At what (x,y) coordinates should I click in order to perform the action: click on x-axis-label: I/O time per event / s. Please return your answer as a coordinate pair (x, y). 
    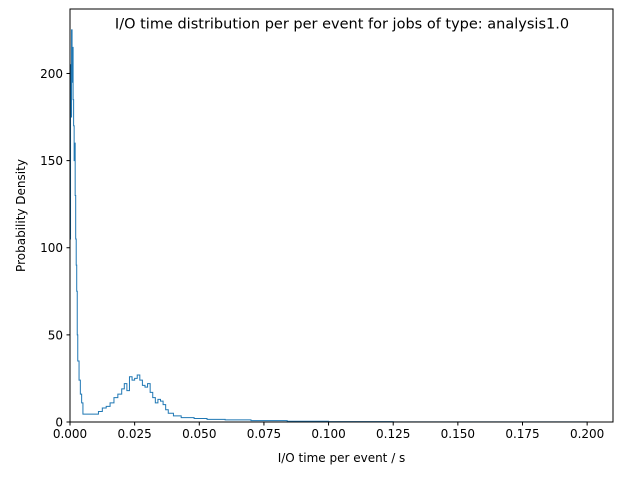
    Looking at the image, I should click on (342, 458).